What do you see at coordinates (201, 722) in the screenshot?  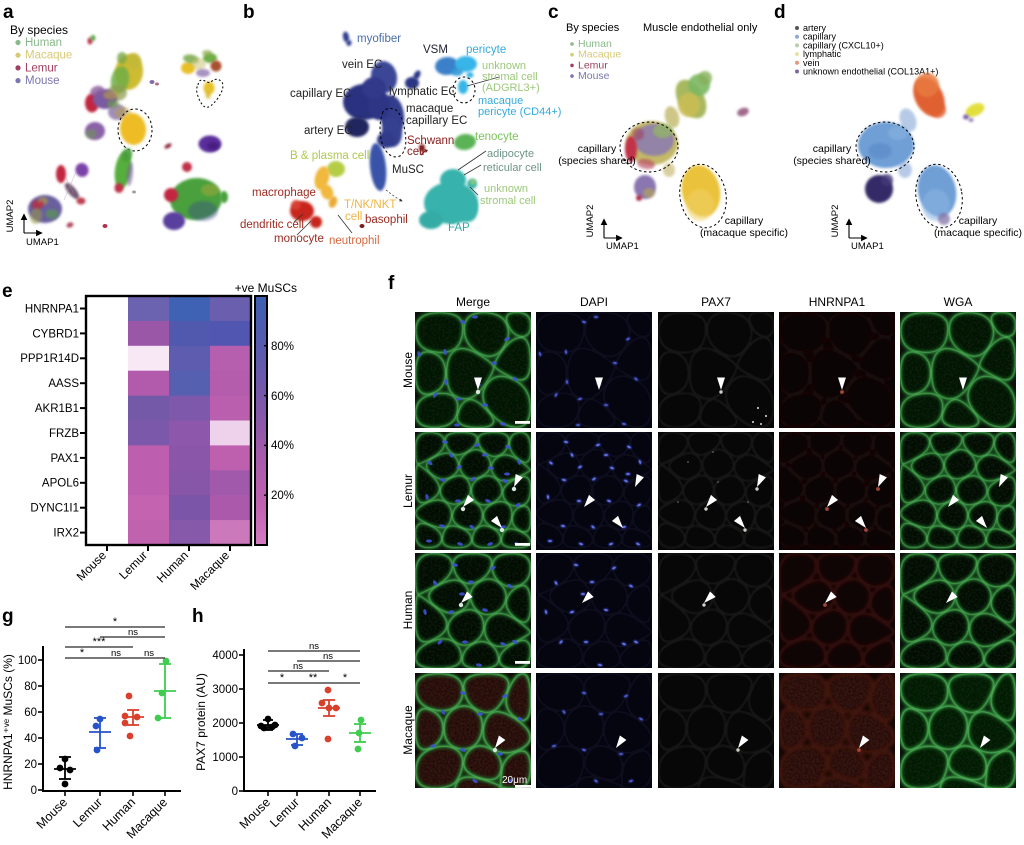 I see `svg-text: PAX7 protein (AU)` at bounding box center [201, 722].